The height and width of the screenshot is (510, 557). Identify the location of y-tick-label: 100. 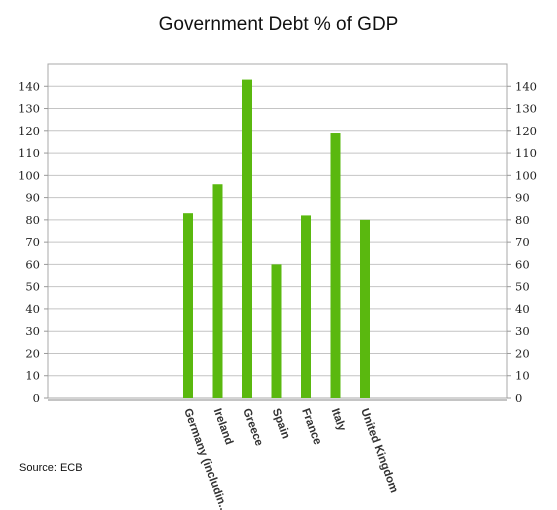
(29, 175).